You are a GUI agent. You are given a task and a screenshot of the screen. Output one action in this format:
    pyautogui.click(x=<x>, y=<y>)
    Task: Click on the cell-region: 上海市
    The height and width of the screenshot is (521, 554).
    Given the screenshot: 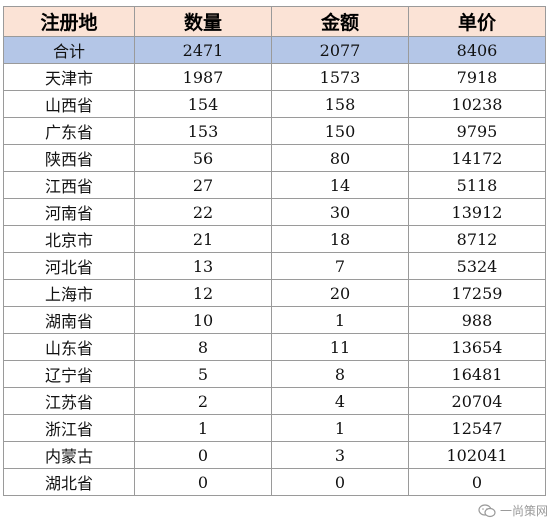 What is the action you would take?
    pyautogui.click(x=69, y=293)
    